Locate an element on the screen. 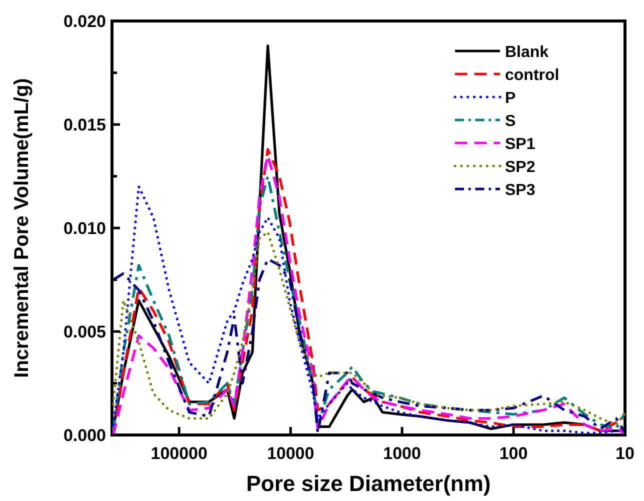 This screenshot has width=644, height=501. y-tick-label: 0.020 is located at coordinates (84, 21).